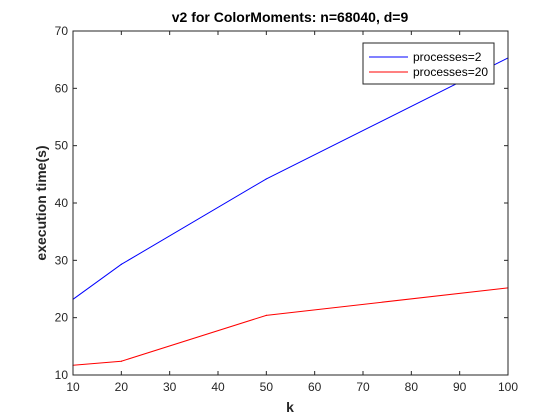 This screenshot has width=560, height=420. I want to click on legend: processes=2 processes=20, so click(428, 63).